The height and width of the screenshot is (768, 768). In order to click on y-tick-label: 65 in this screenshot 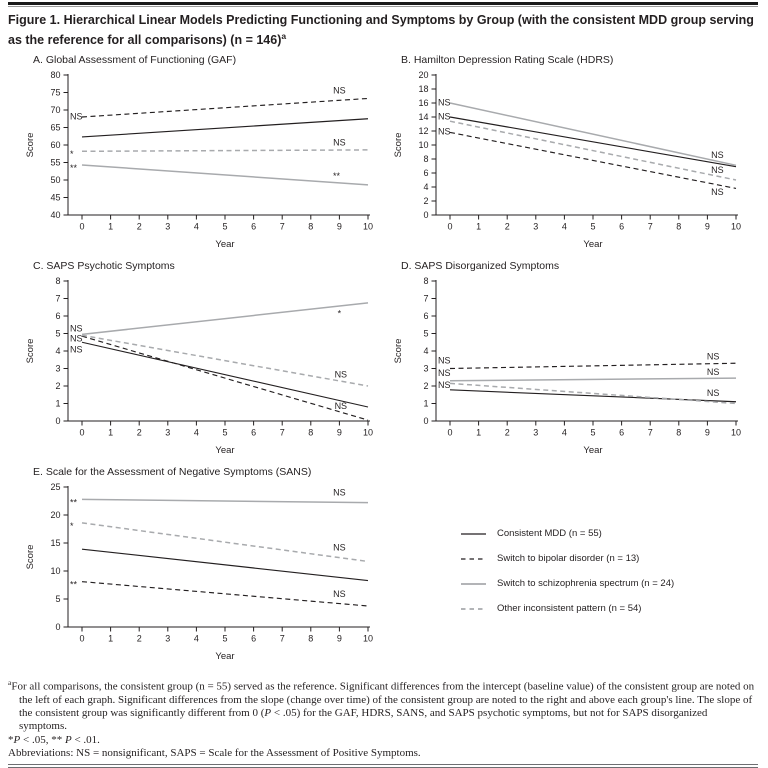, I will do `click(55, 128)`.